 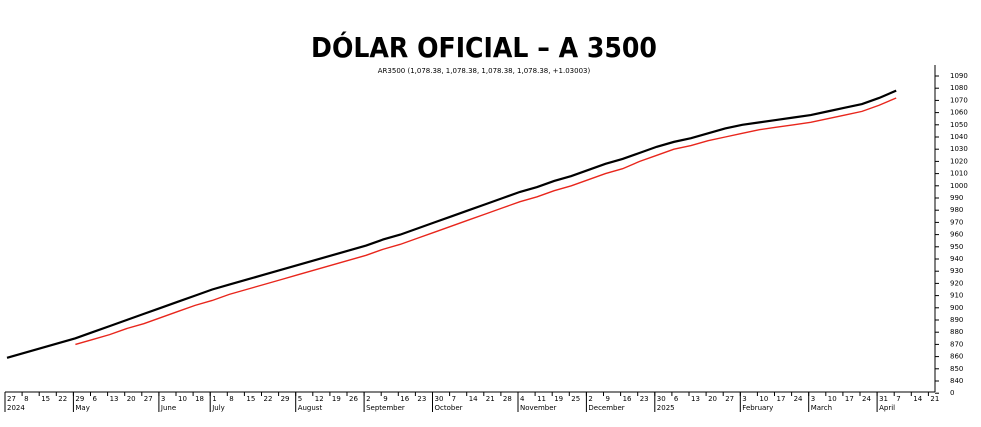 What do you see at coordinates (883, 399) in the screenshot?
I see `x-tick-label: 31` at bounding box center [883, 399].